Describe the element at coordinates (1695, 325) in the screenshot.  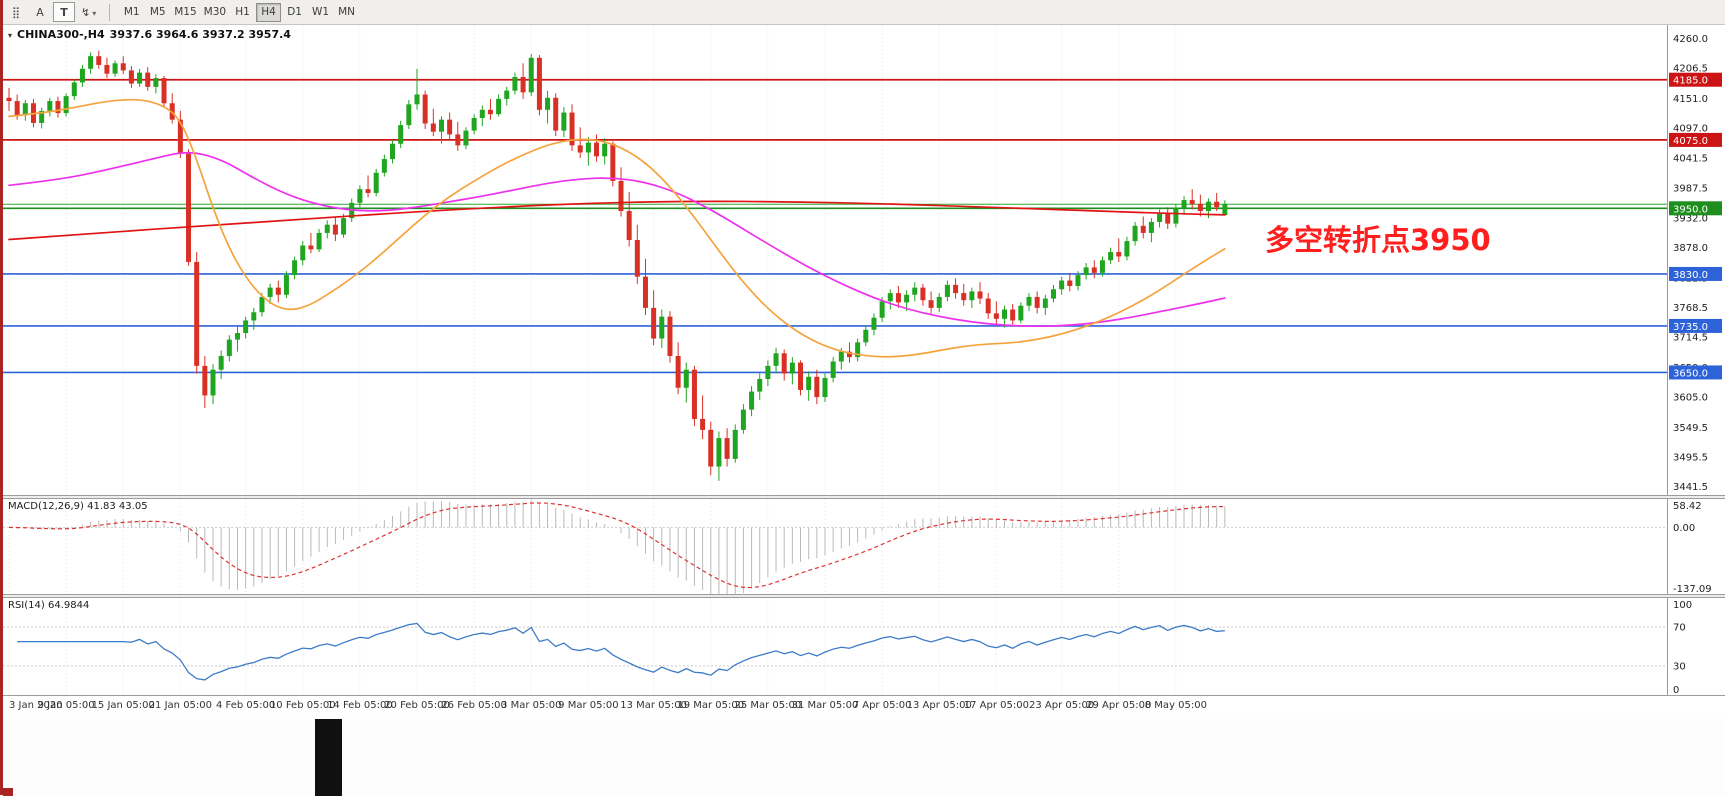
I see `price-level-badge: 3735.0` at that location.